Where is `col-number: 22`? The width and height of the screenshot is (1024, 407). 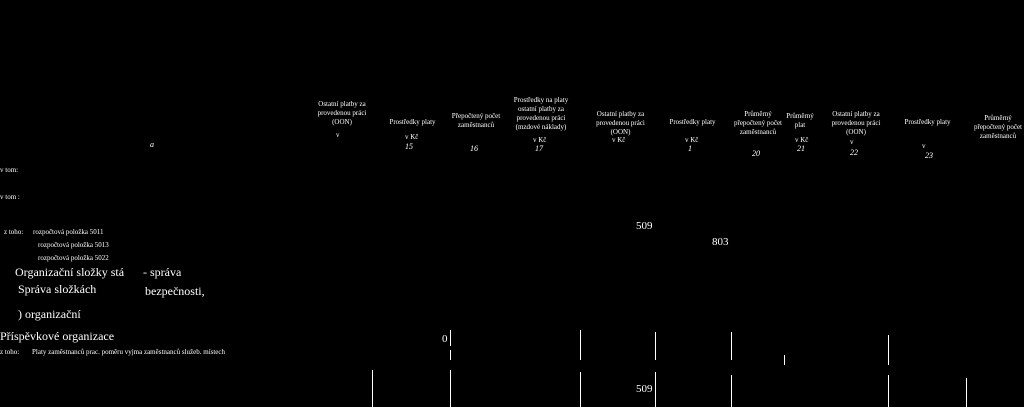
col-number: 22 is located at coordinates (854, 152).